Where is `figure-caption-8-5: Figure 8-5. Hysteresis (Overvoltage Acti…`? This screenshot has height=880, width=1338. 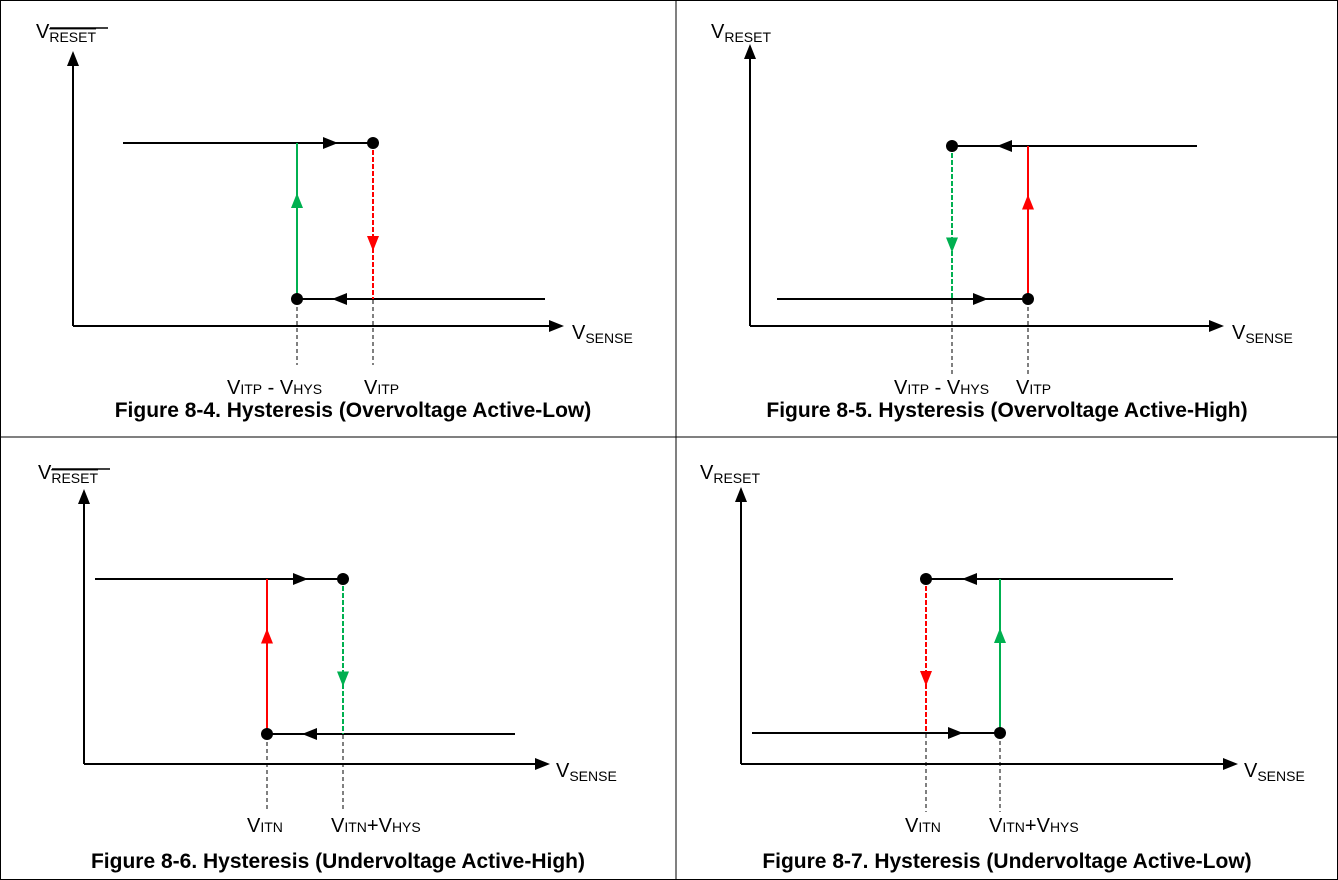 figure-caption-8-5: Figure 8-5. Hysteresis (Overvoltage Acti… is located at coordinates (1007, 410).